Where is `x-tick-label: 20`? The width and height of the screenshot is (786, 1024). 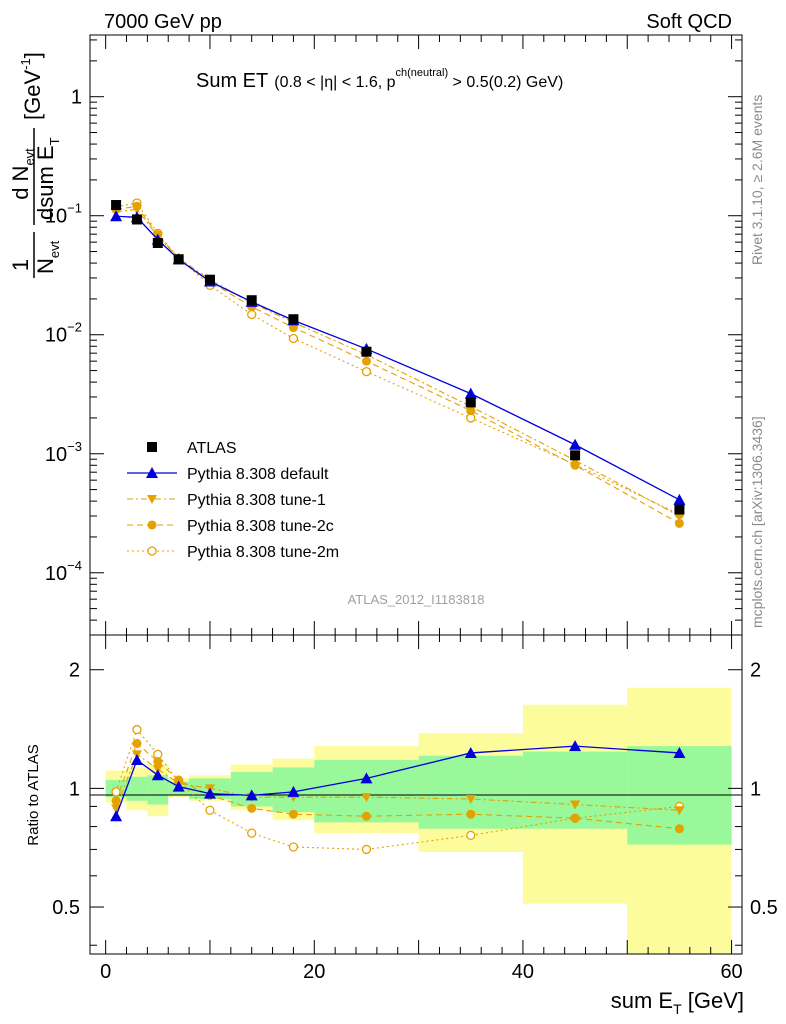
x-tick-label: 20 is located at coordinates (314, 972).